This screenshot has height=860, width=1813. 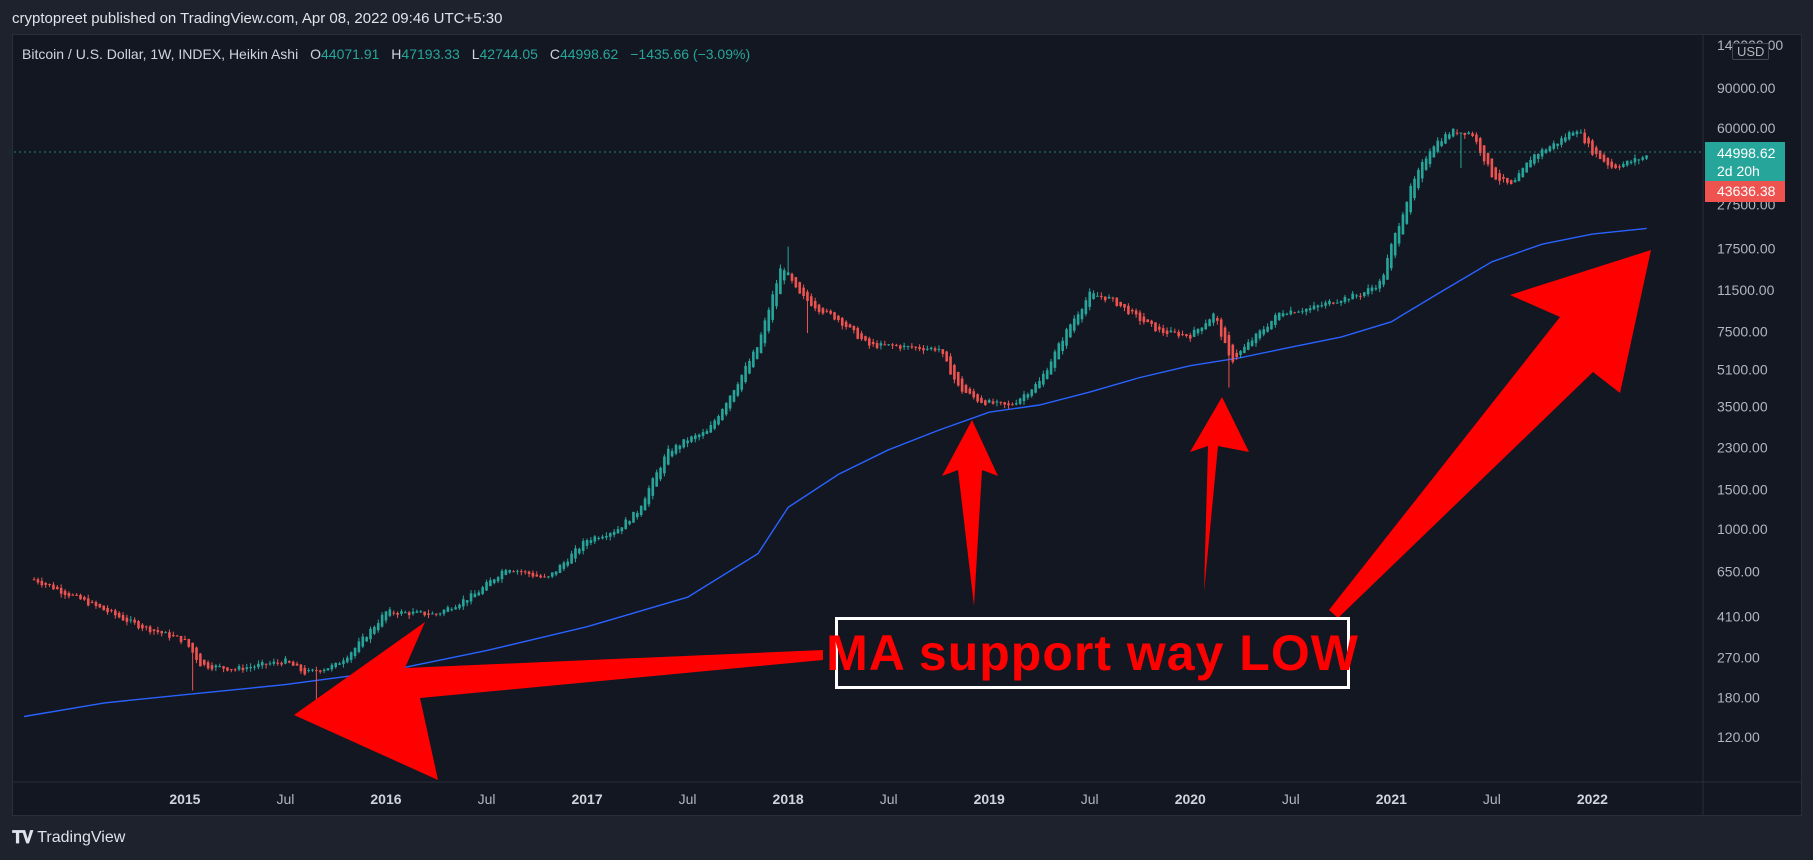 I want to click on currency-label: USD, so click(x=1751, y=51).